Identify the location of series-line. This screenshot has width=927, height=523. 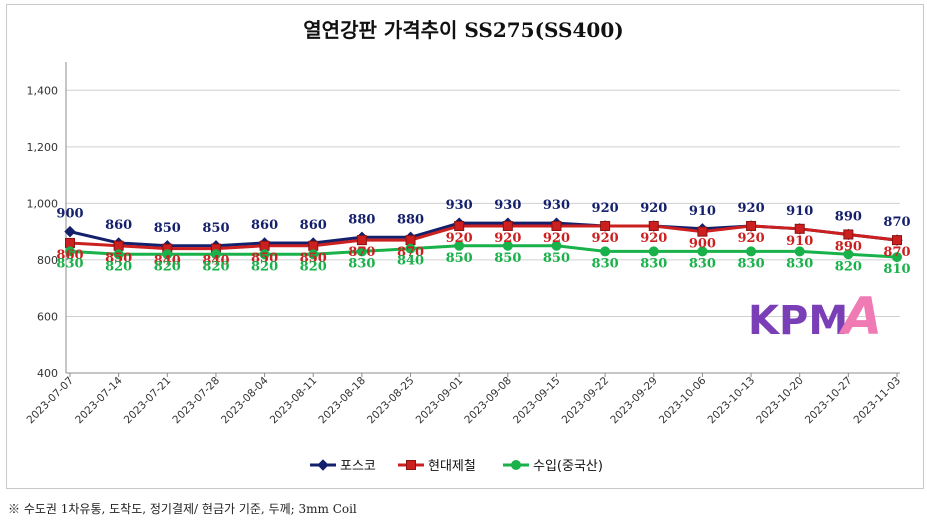
(483, 237).